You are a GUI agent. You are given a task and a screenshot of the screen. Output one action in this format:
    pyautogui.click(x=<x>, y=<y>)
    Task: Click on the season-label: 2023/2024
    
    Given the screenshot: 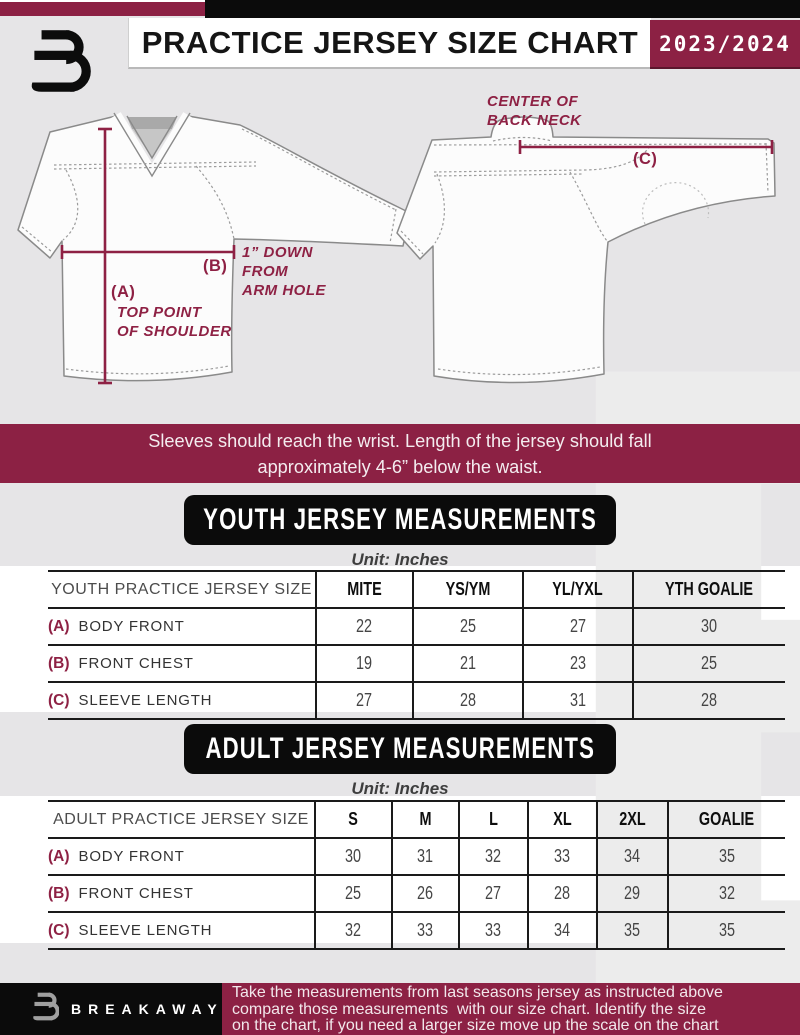 What is the action you would take?
    pyautogui.click(x=725, y=43)
    